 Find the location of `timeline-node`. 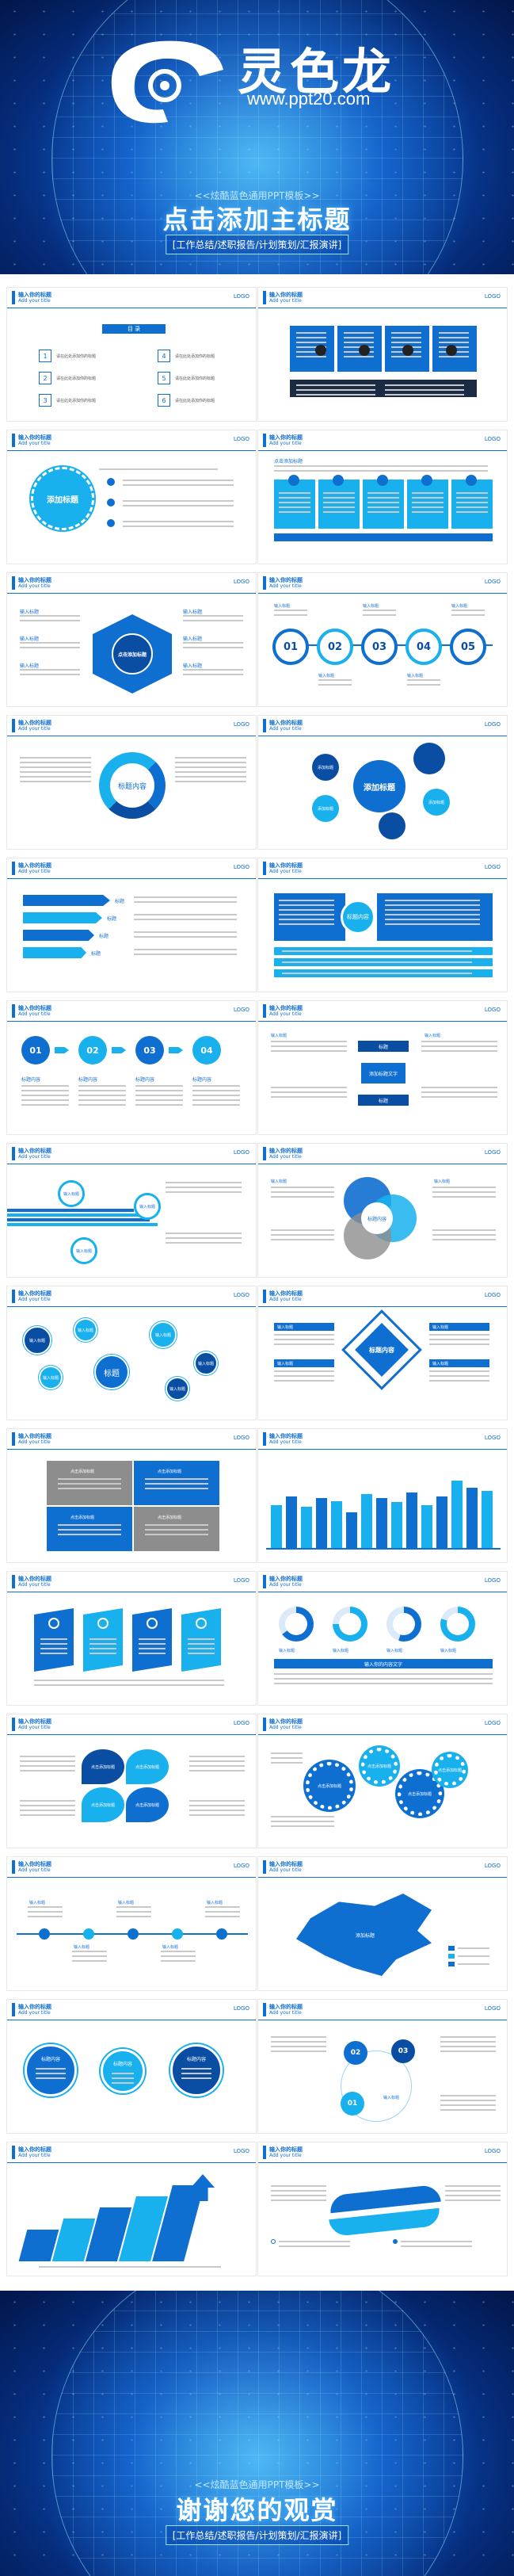

timeline-node is located at coordinates (88, 1934).